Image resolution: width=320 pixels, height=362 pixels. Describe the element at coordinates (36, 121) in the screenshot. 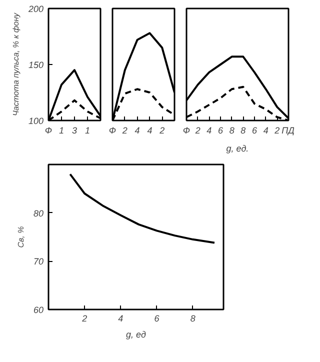

I see `y-tick-label: 100` at that location.